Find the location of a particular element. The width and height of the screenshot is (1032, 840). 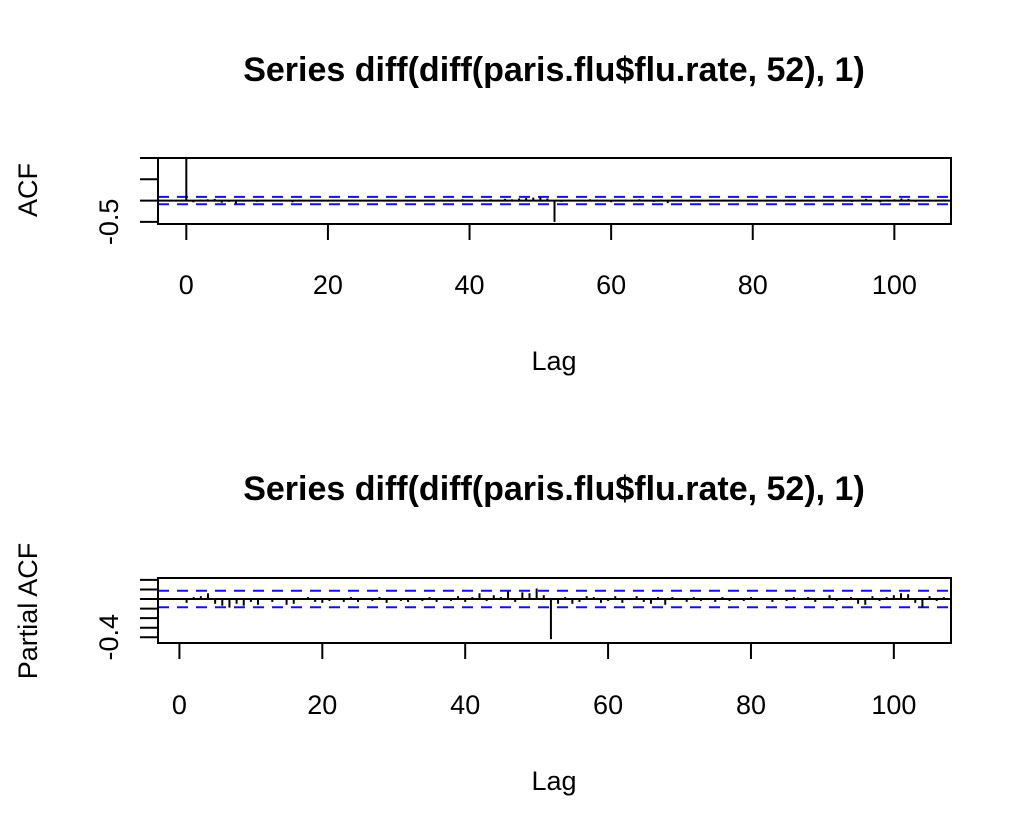

pacf-bars is located at coordinates (565, 614).